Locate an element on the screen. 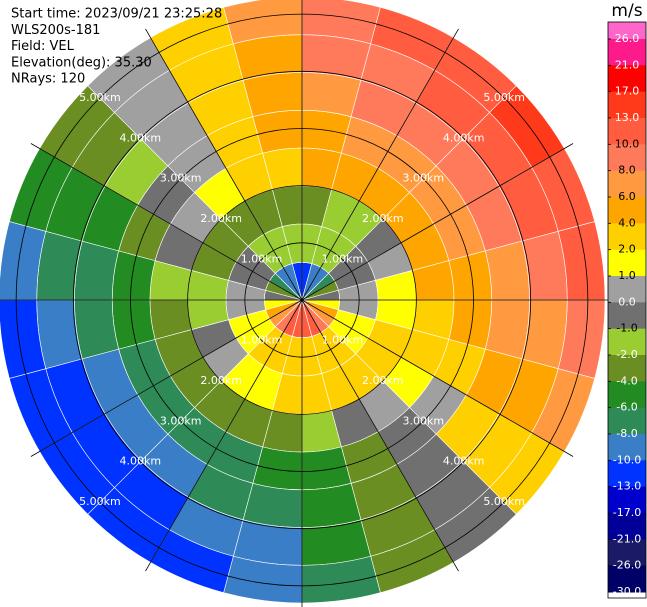 The width and height of the screenshot is (647, 607). colorbar-tick-label: 6.0 is located at coordinates (627, 196).